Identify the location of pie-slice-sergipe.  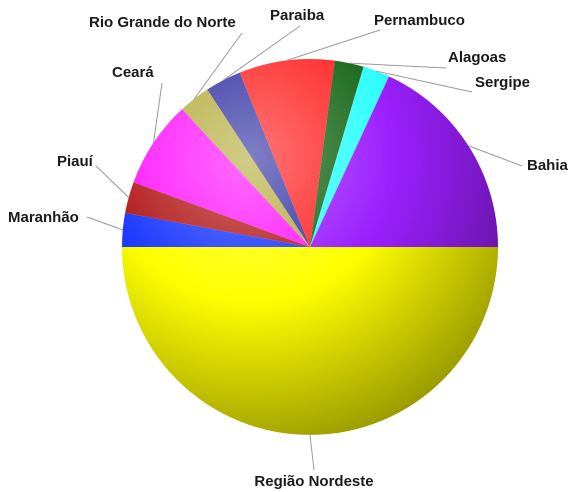
(349, 156).